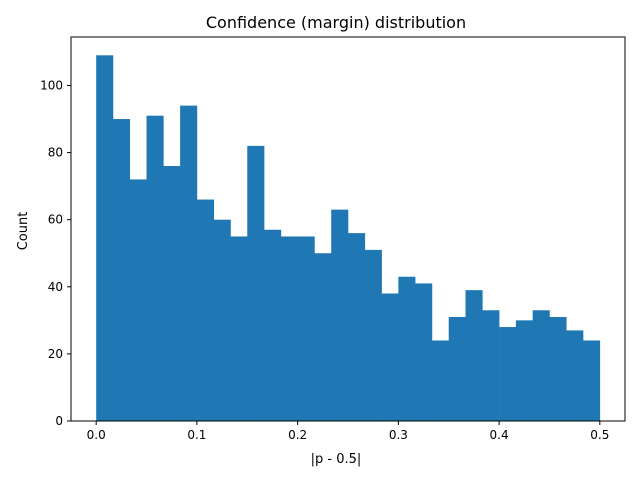 This screenshot has height=480, width=640. Describe the element at coordinates (23, 231) in the screenshot. I see `y-axis-label: Count` at that location.